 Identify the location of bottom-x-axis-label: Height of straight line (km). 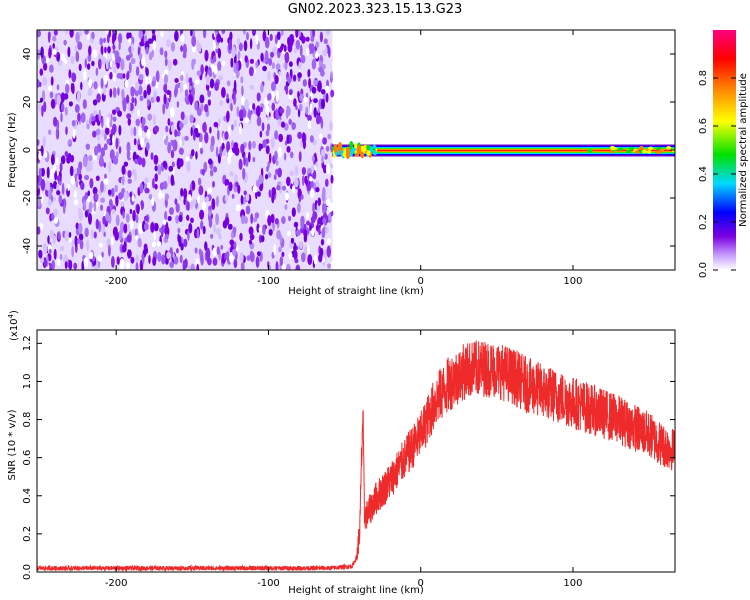
(356, 590).